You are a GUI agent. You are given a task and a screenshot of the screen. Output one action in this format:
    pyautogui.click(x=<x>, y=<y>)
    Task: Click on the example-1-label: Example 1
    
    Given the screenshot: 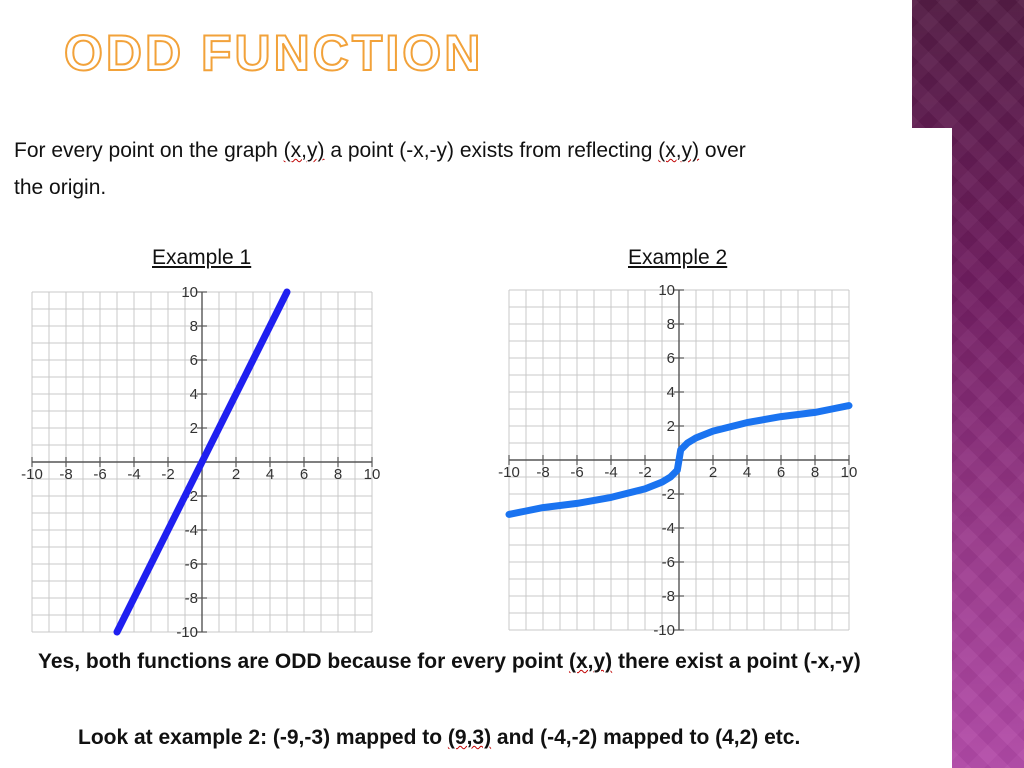 What is the action you would take?
    pyautogui.click(x=202, y=257)
    